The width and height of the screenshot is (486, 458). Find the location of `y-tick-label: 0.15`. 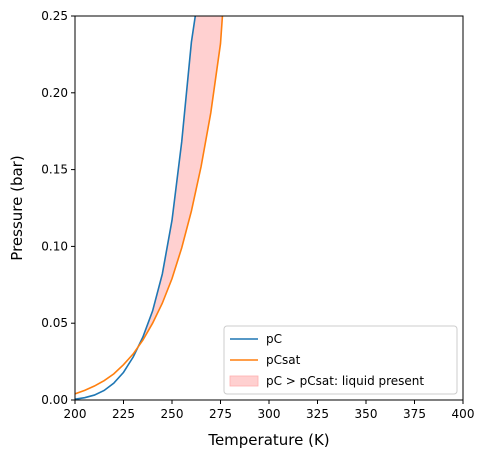

y-tick-label: 0.15 is located at coordinates (54, 170).